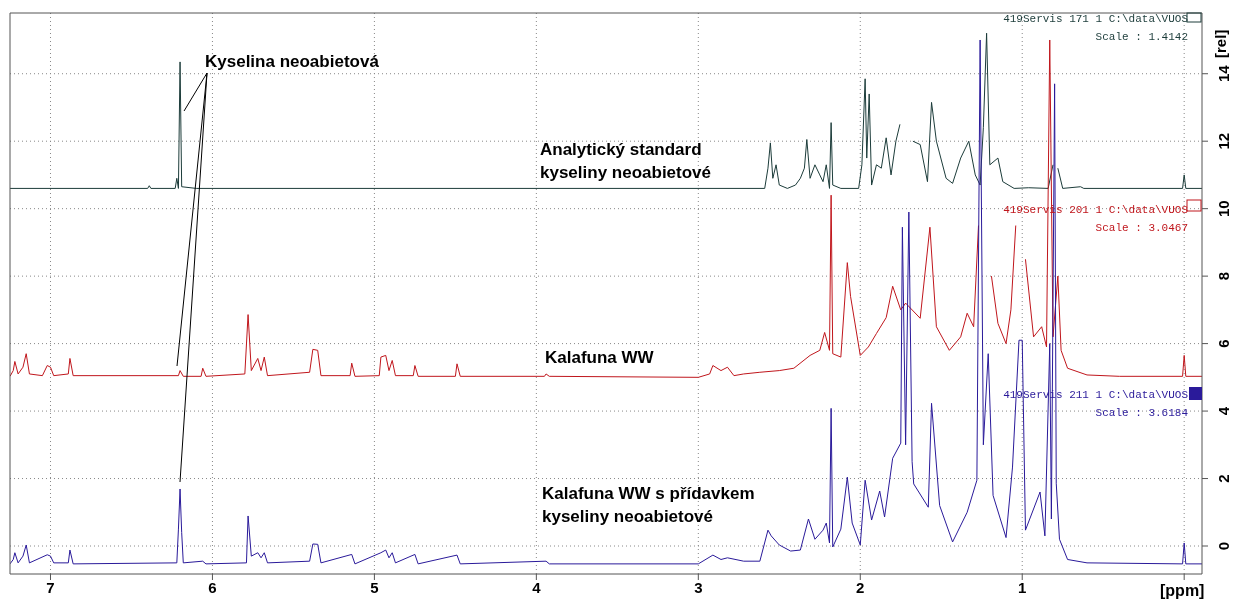 The width and height of the screenshot is (1233, 605). I want to click on x-tick-label: 5, so click(374, 587).